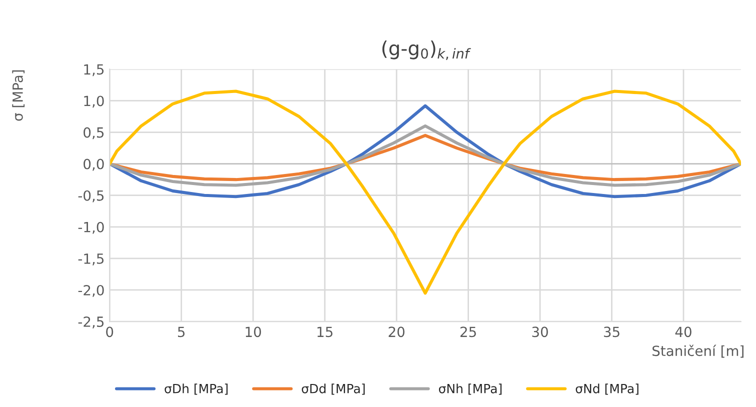  I want to click on y-tick-label: -1,5, so click(91, 260).